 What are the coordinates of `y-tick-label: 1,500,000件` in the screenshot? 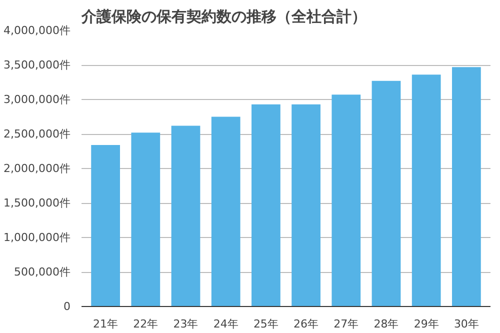 It's located at (37, 203).